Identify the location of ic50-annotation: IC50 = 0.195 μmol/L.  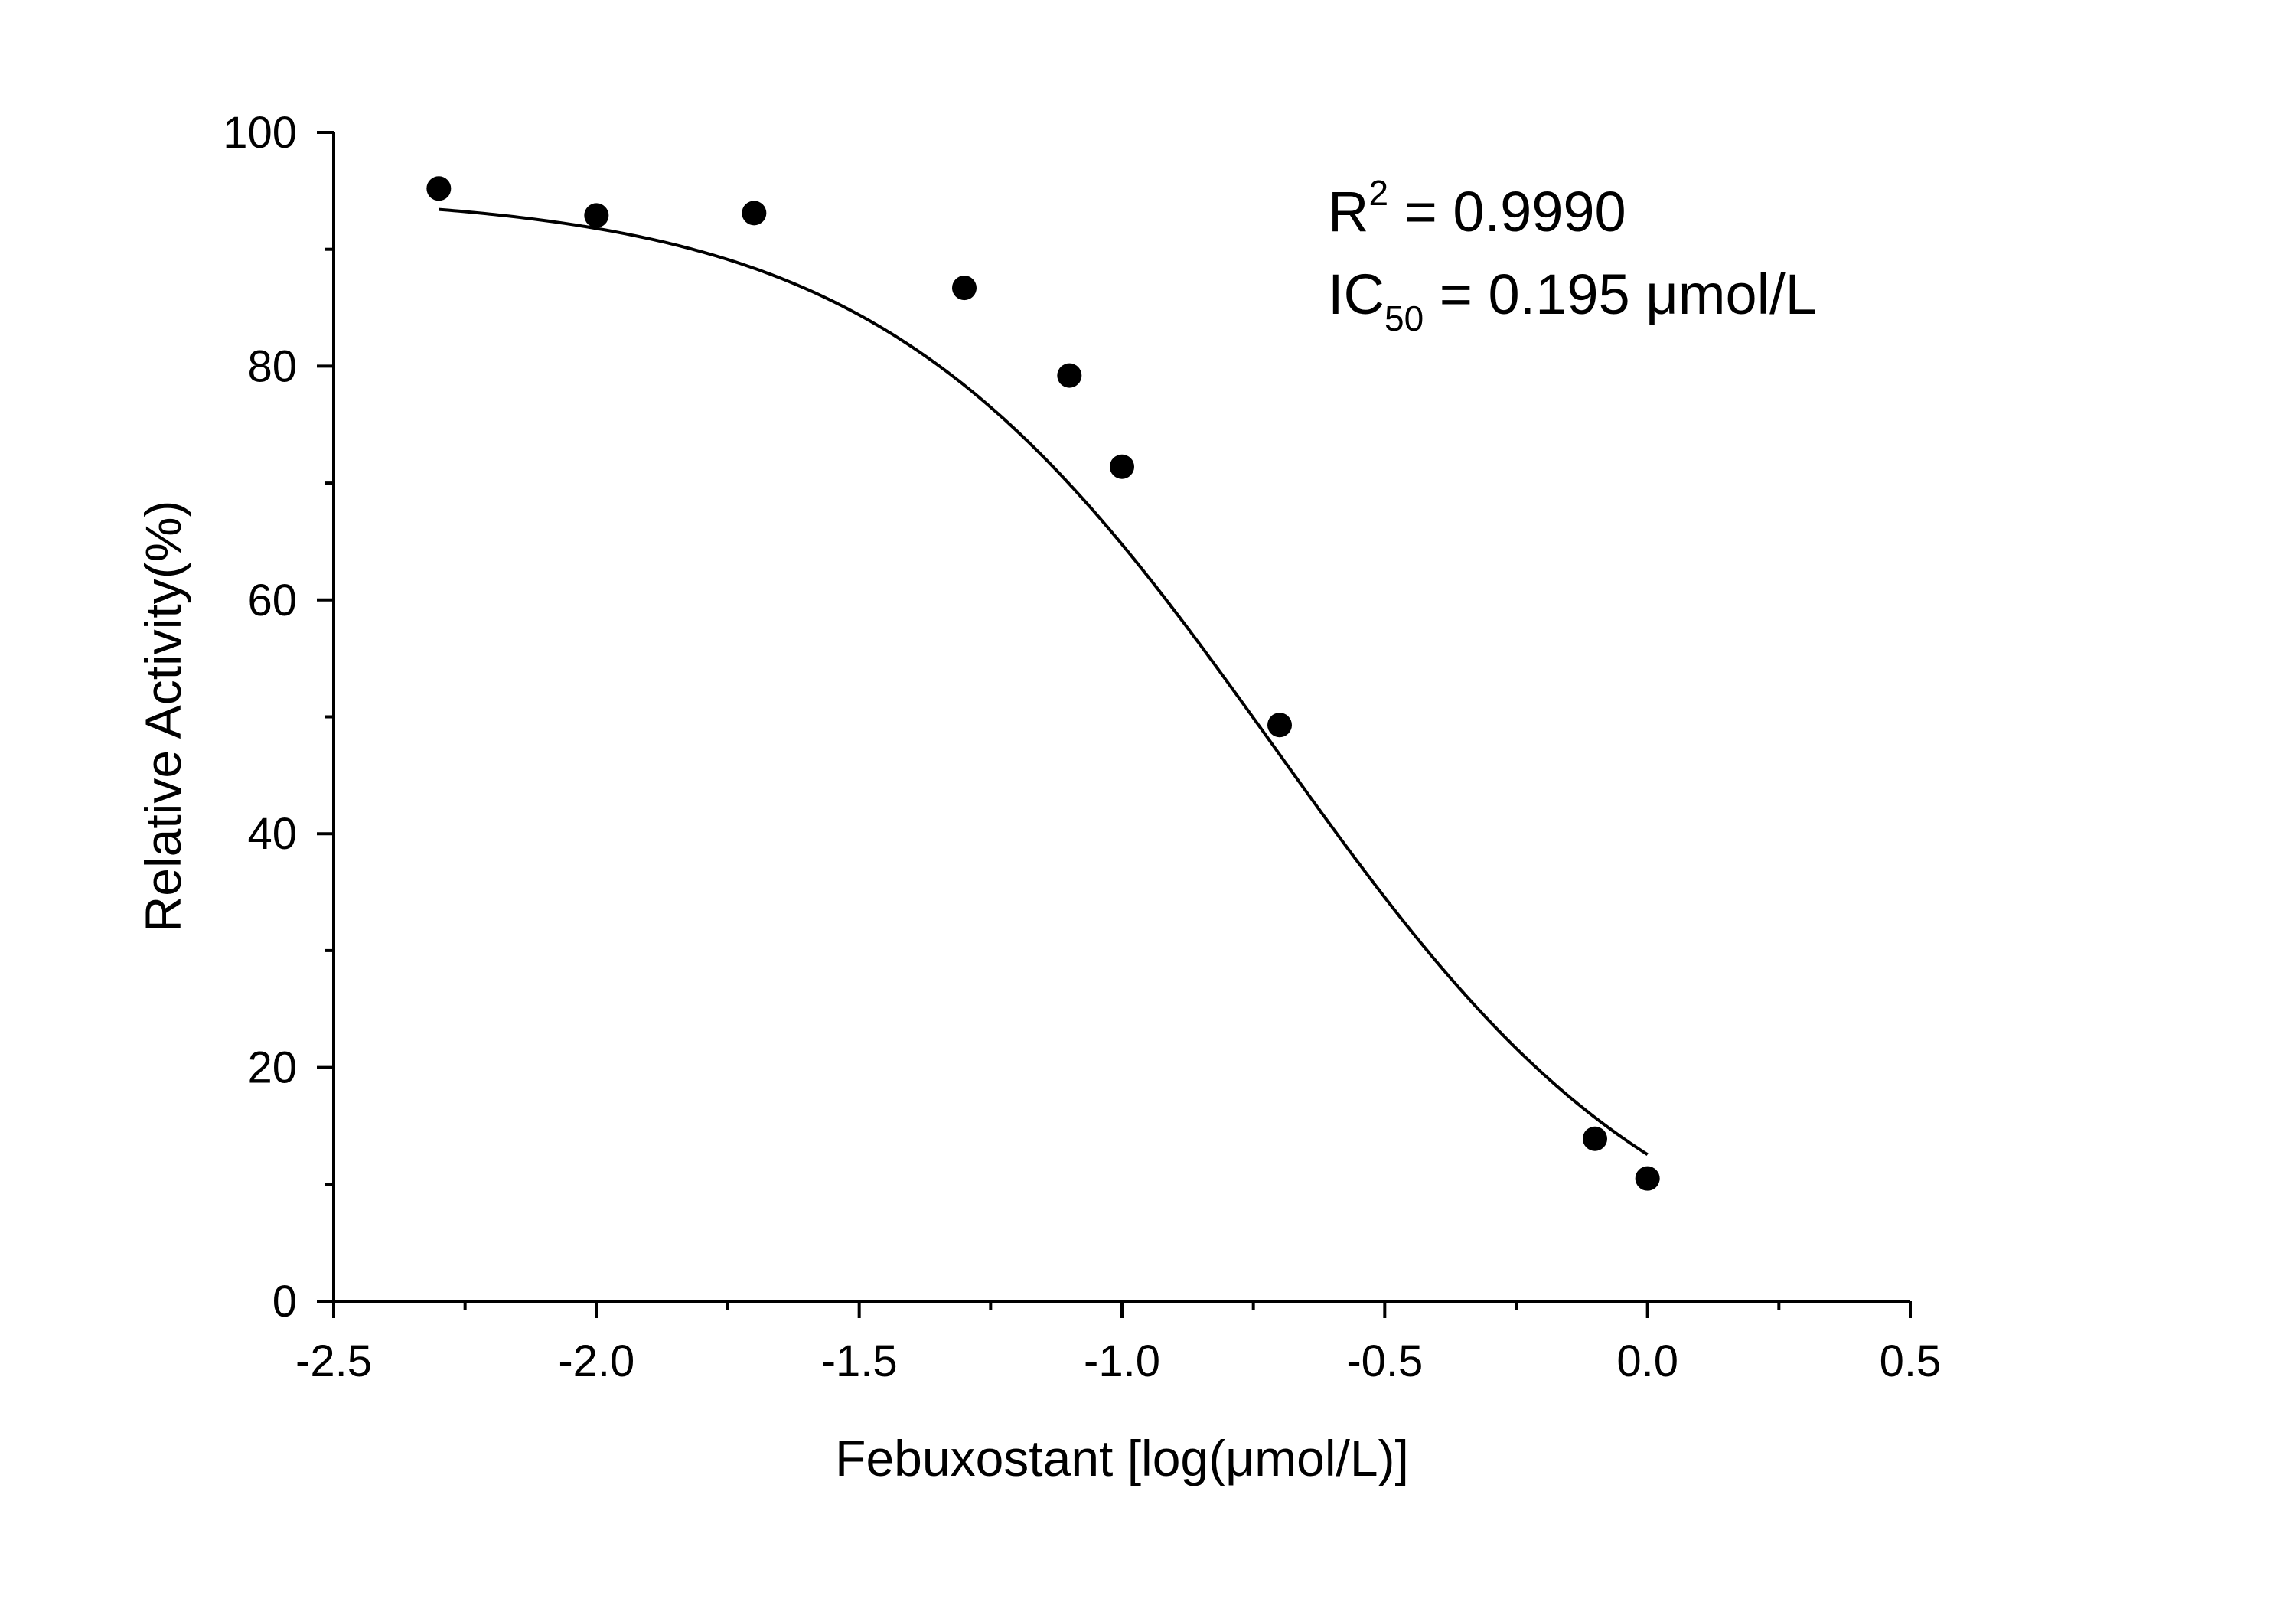
(1572, 300).